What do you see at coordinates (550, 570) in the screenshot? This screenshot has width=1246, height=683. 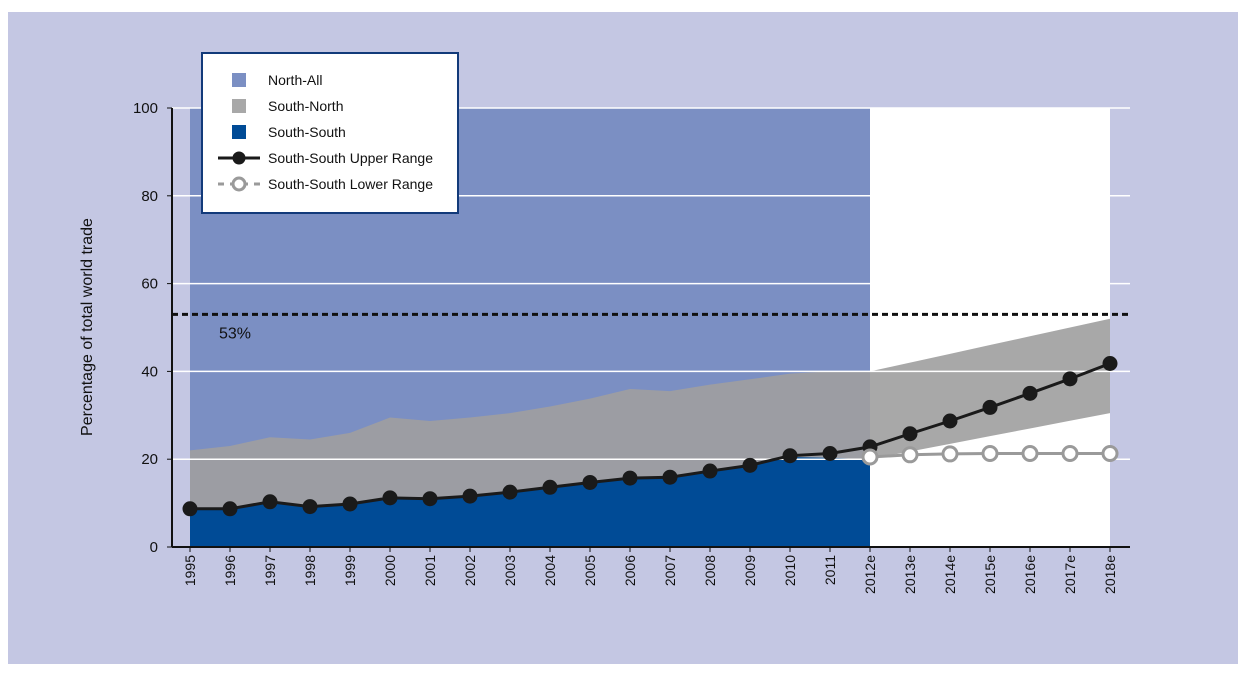 I see `x-tick-label: 2004` at bounding box center [550, 570].